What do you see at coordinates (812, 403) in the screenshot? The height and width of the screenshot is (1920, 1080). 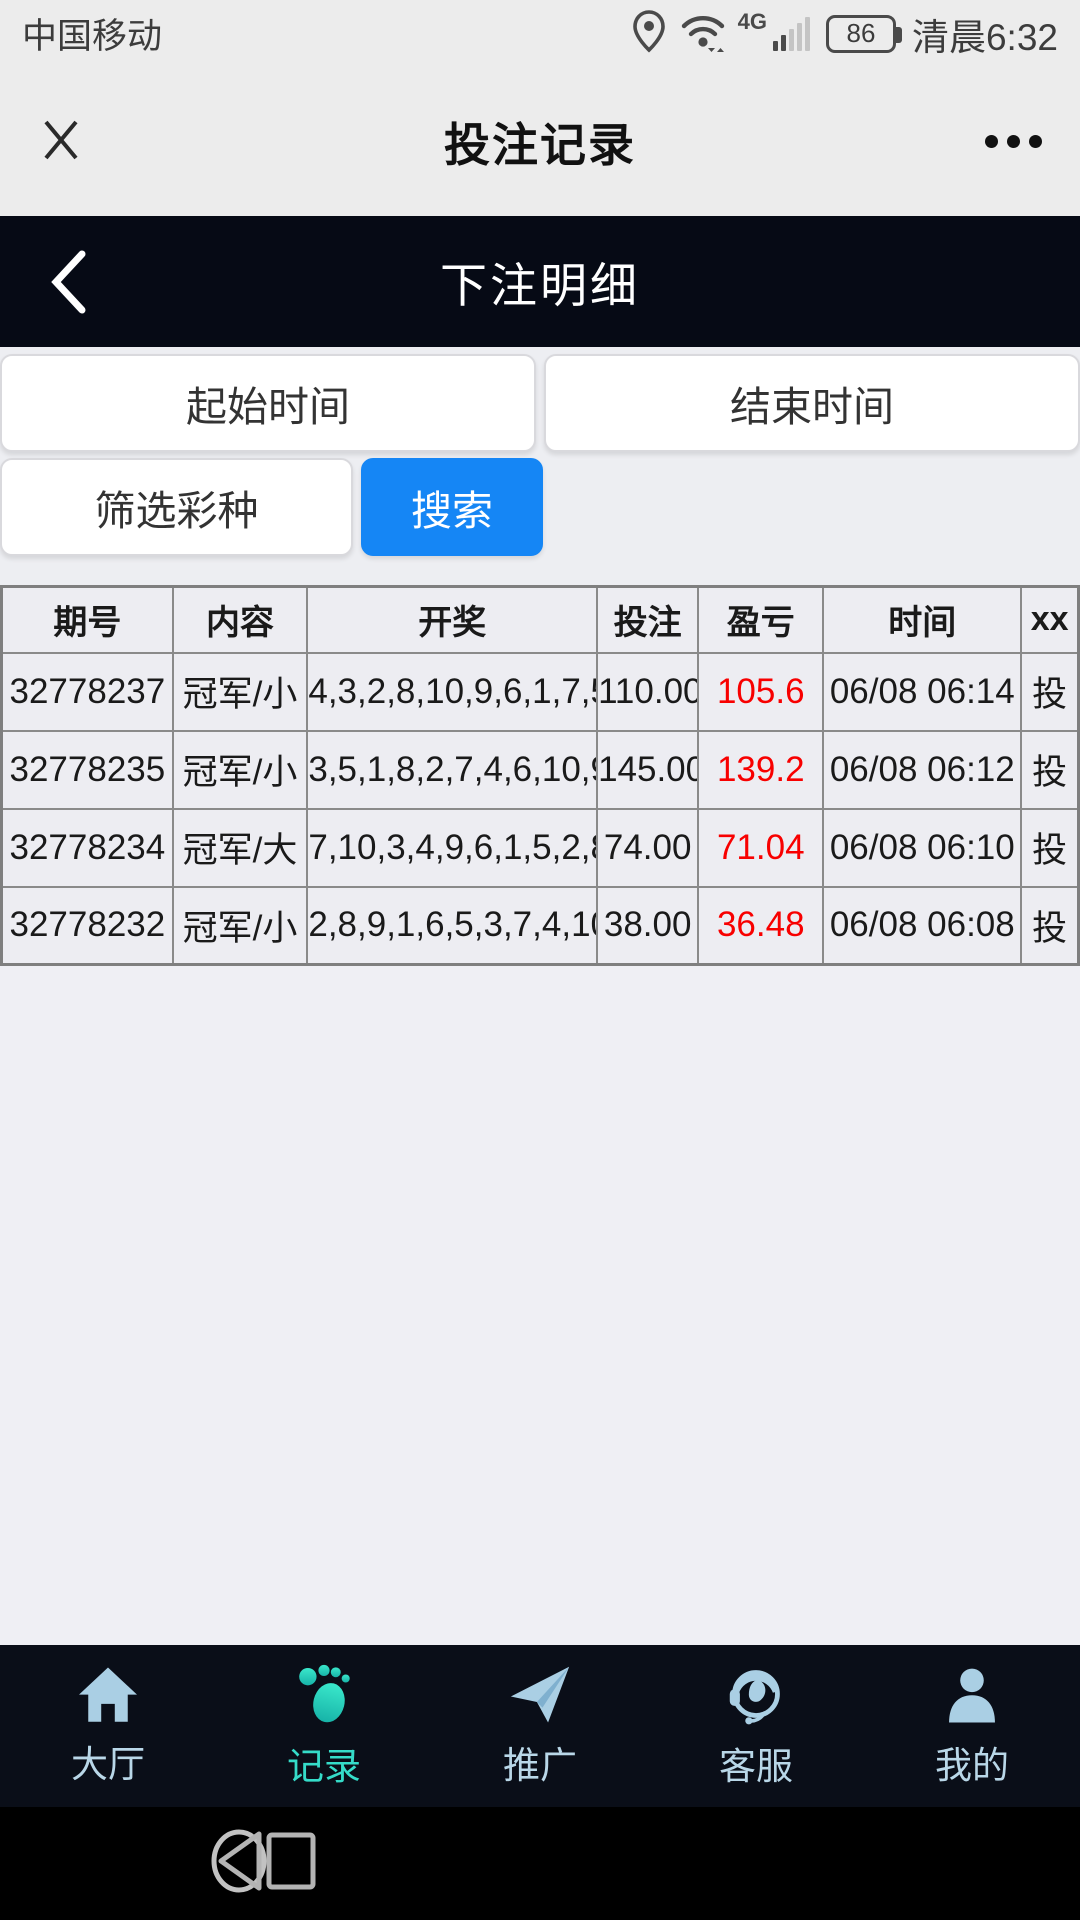 I see `end-time-button: 结束时间` at bounding box center [812, 403].